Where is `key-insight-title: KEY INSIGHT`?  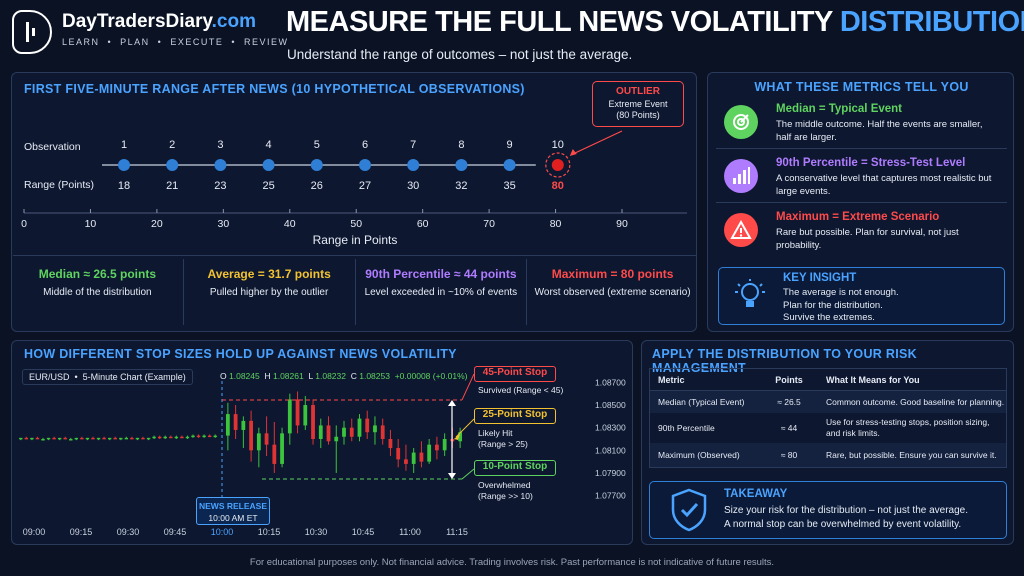
key-insight-title: KEY INSIGHT is located at coordinates (820, 278).